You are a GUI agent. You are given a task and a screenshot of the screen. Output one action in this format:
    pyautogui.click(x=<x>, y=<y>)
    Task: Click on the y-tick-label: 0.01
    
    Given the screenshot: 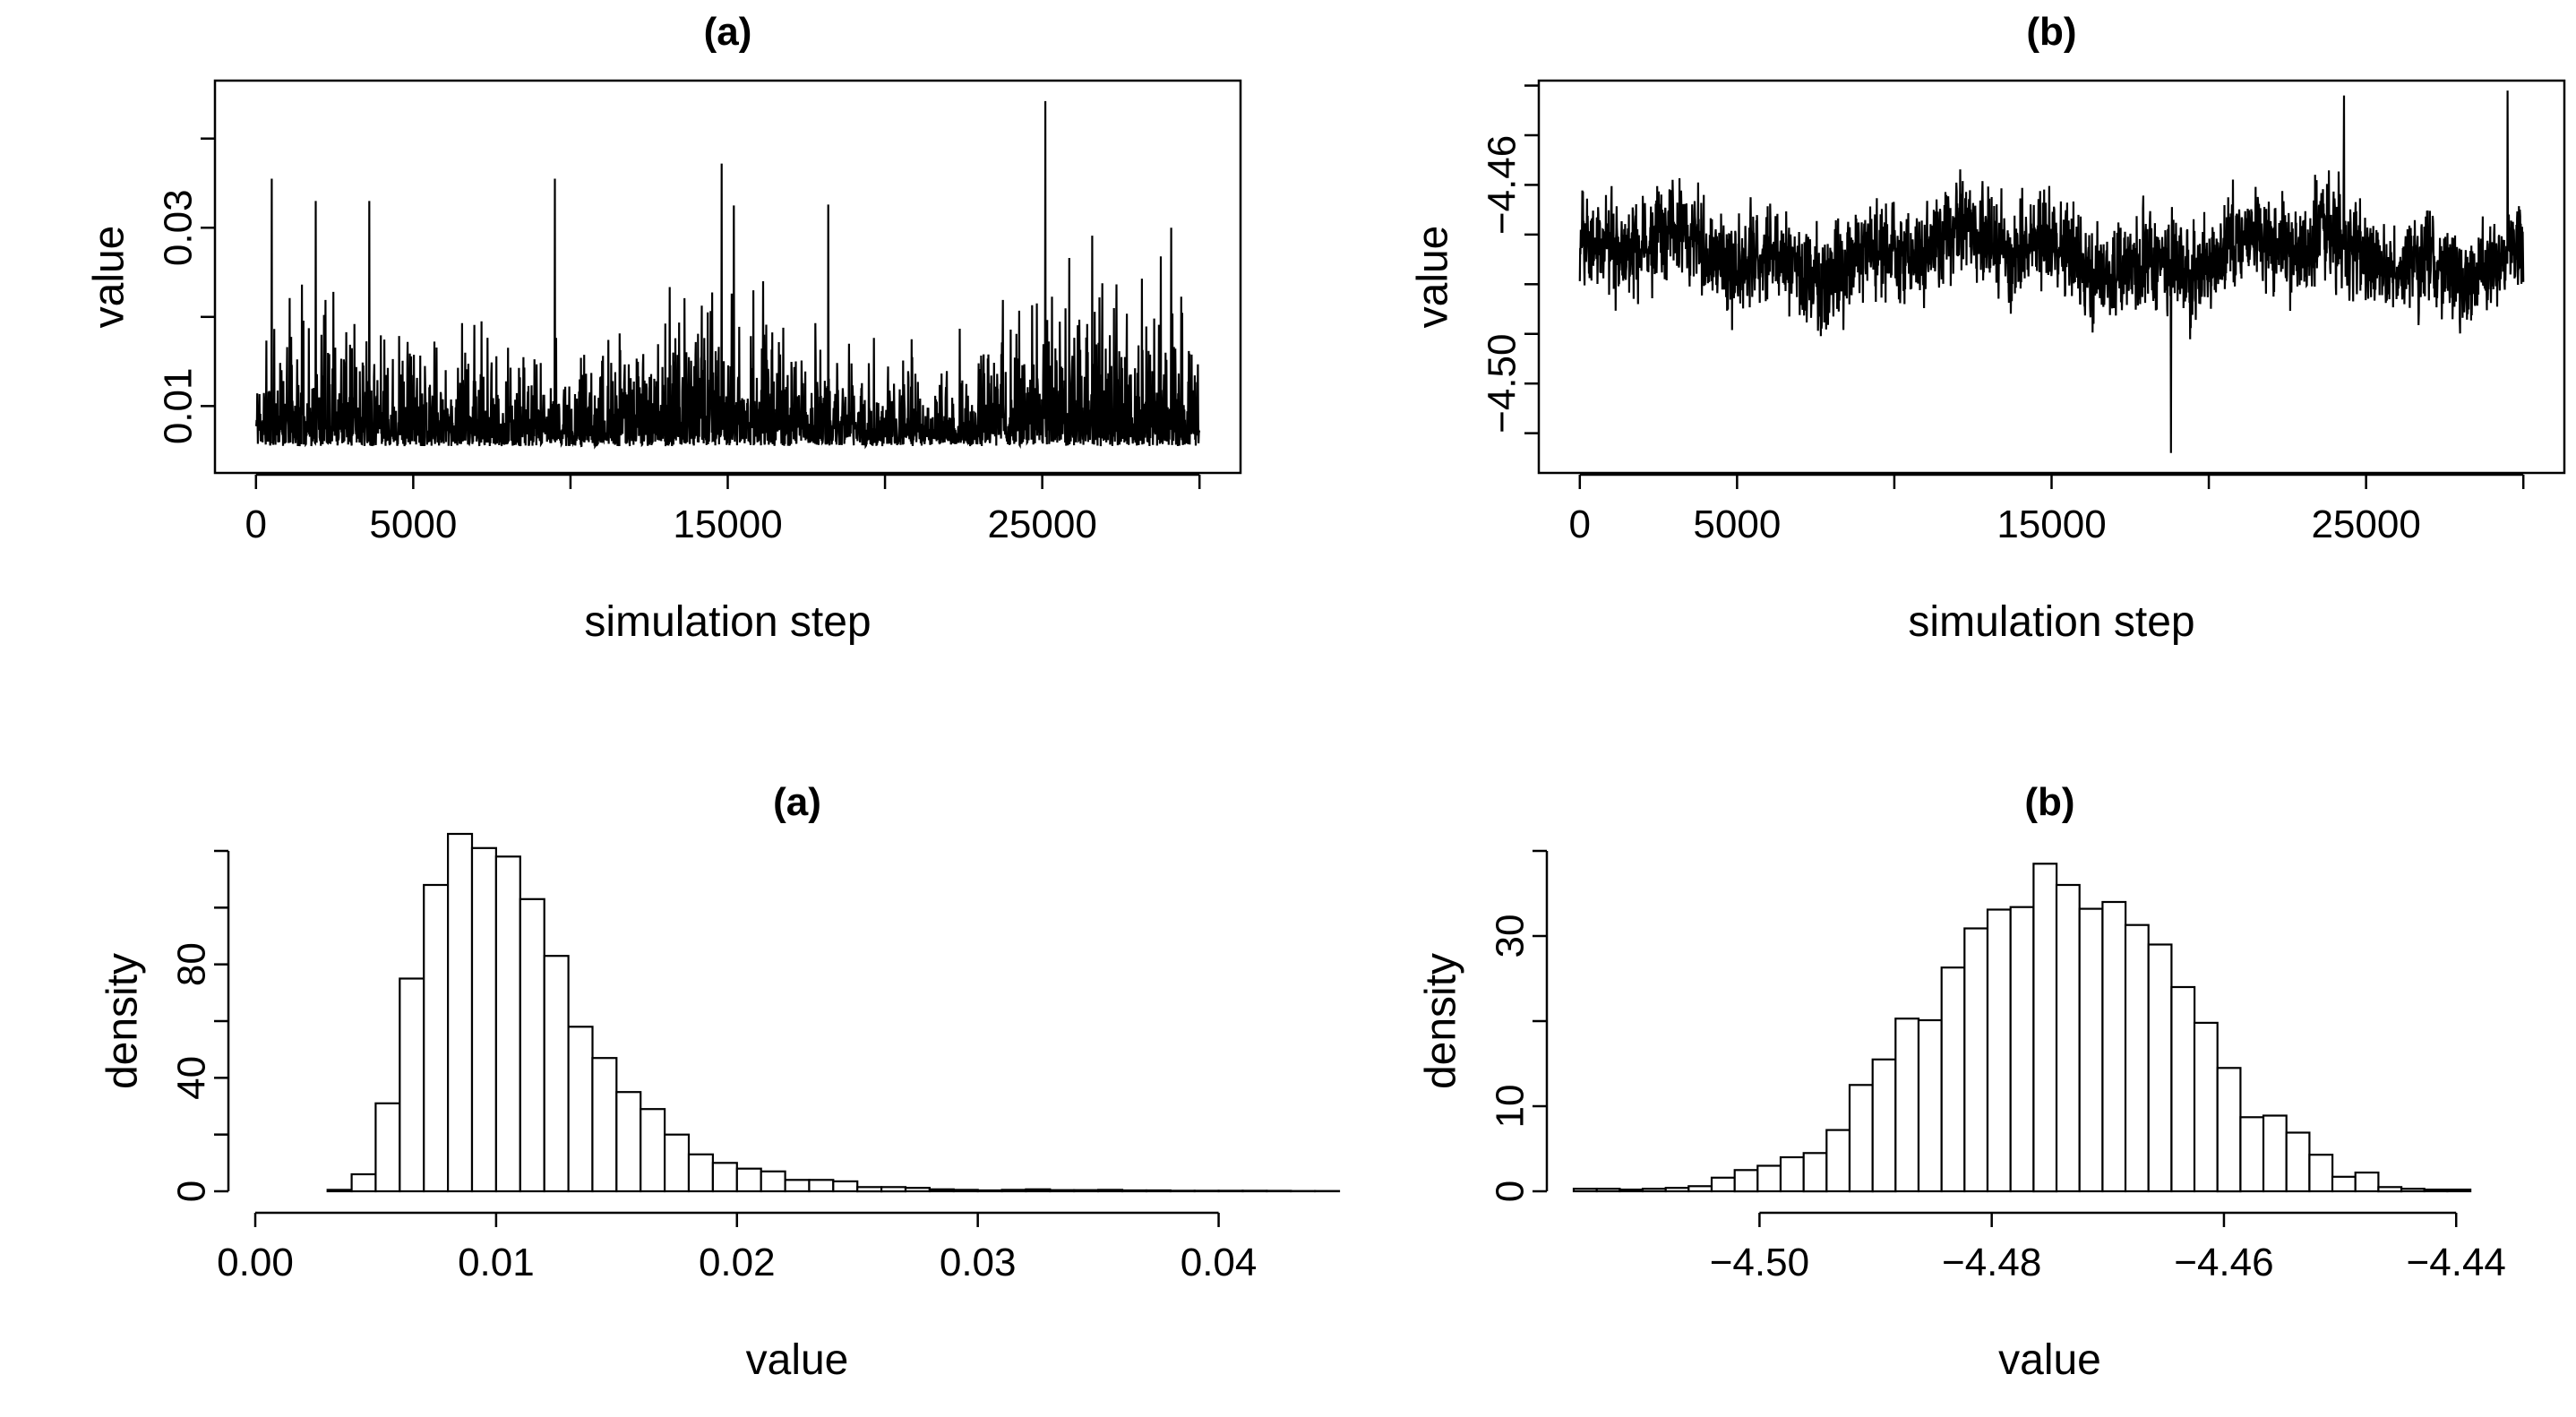 What is the action you would take?
    pyautogui.click(x=179, y=406)
    